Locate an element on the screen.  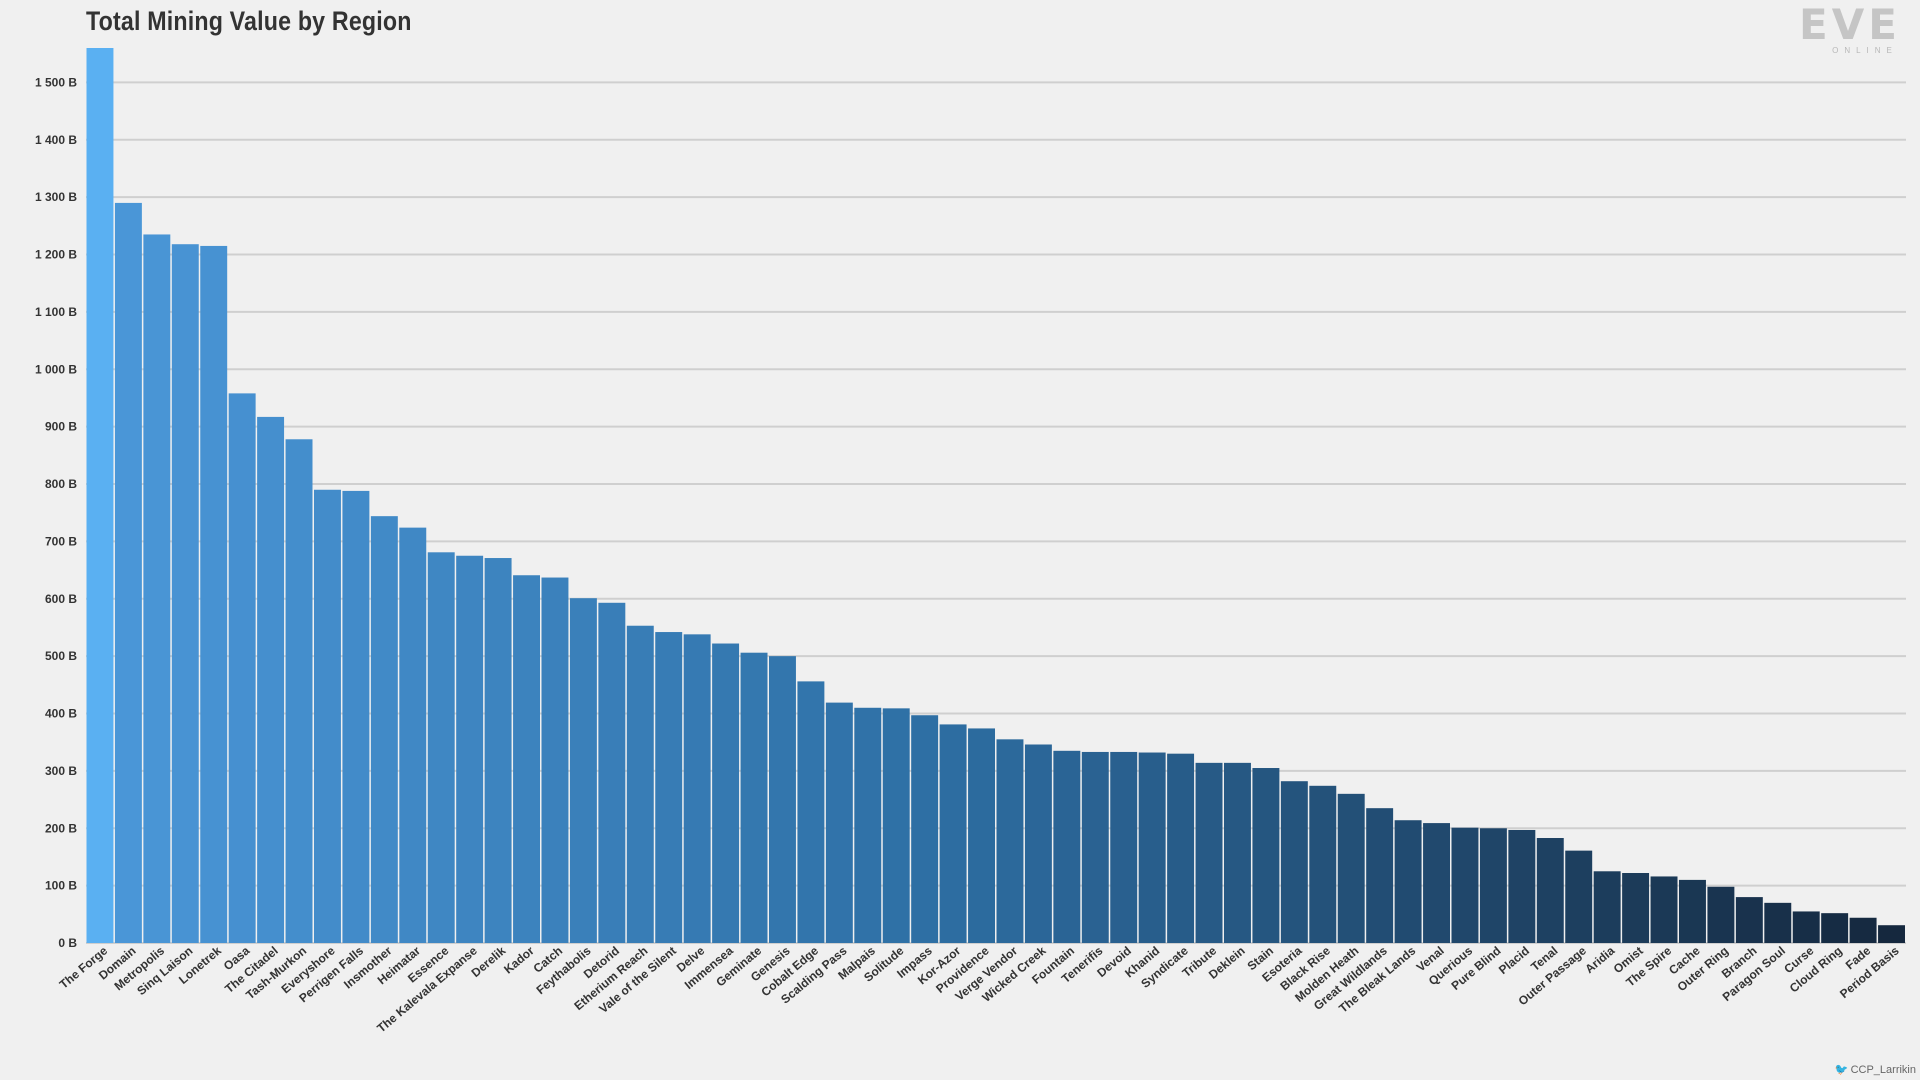
bar-the-citadel is located at coordinates (271, 679).